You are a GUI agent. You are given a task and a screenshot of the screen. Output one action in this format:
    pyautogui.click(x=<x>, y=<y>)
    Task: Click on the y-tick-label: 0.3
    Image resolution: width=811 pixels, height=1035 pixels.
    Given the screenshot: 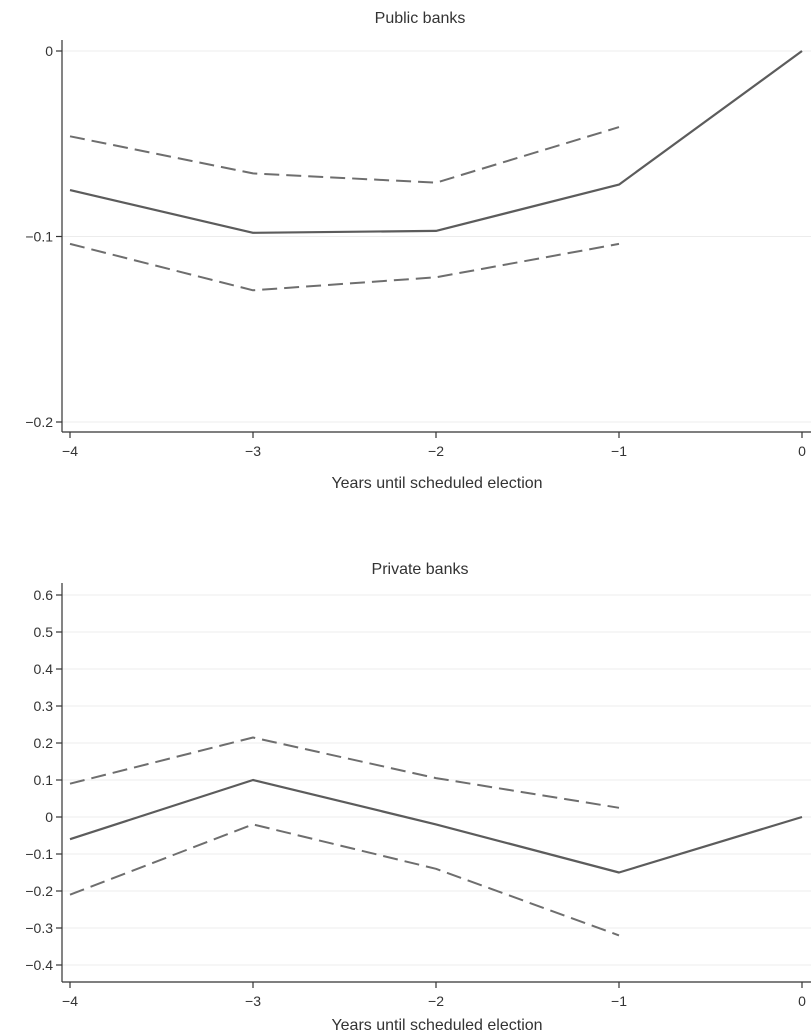 What is the action you would take?
    pyautogui.click(x=44, y=706)
    